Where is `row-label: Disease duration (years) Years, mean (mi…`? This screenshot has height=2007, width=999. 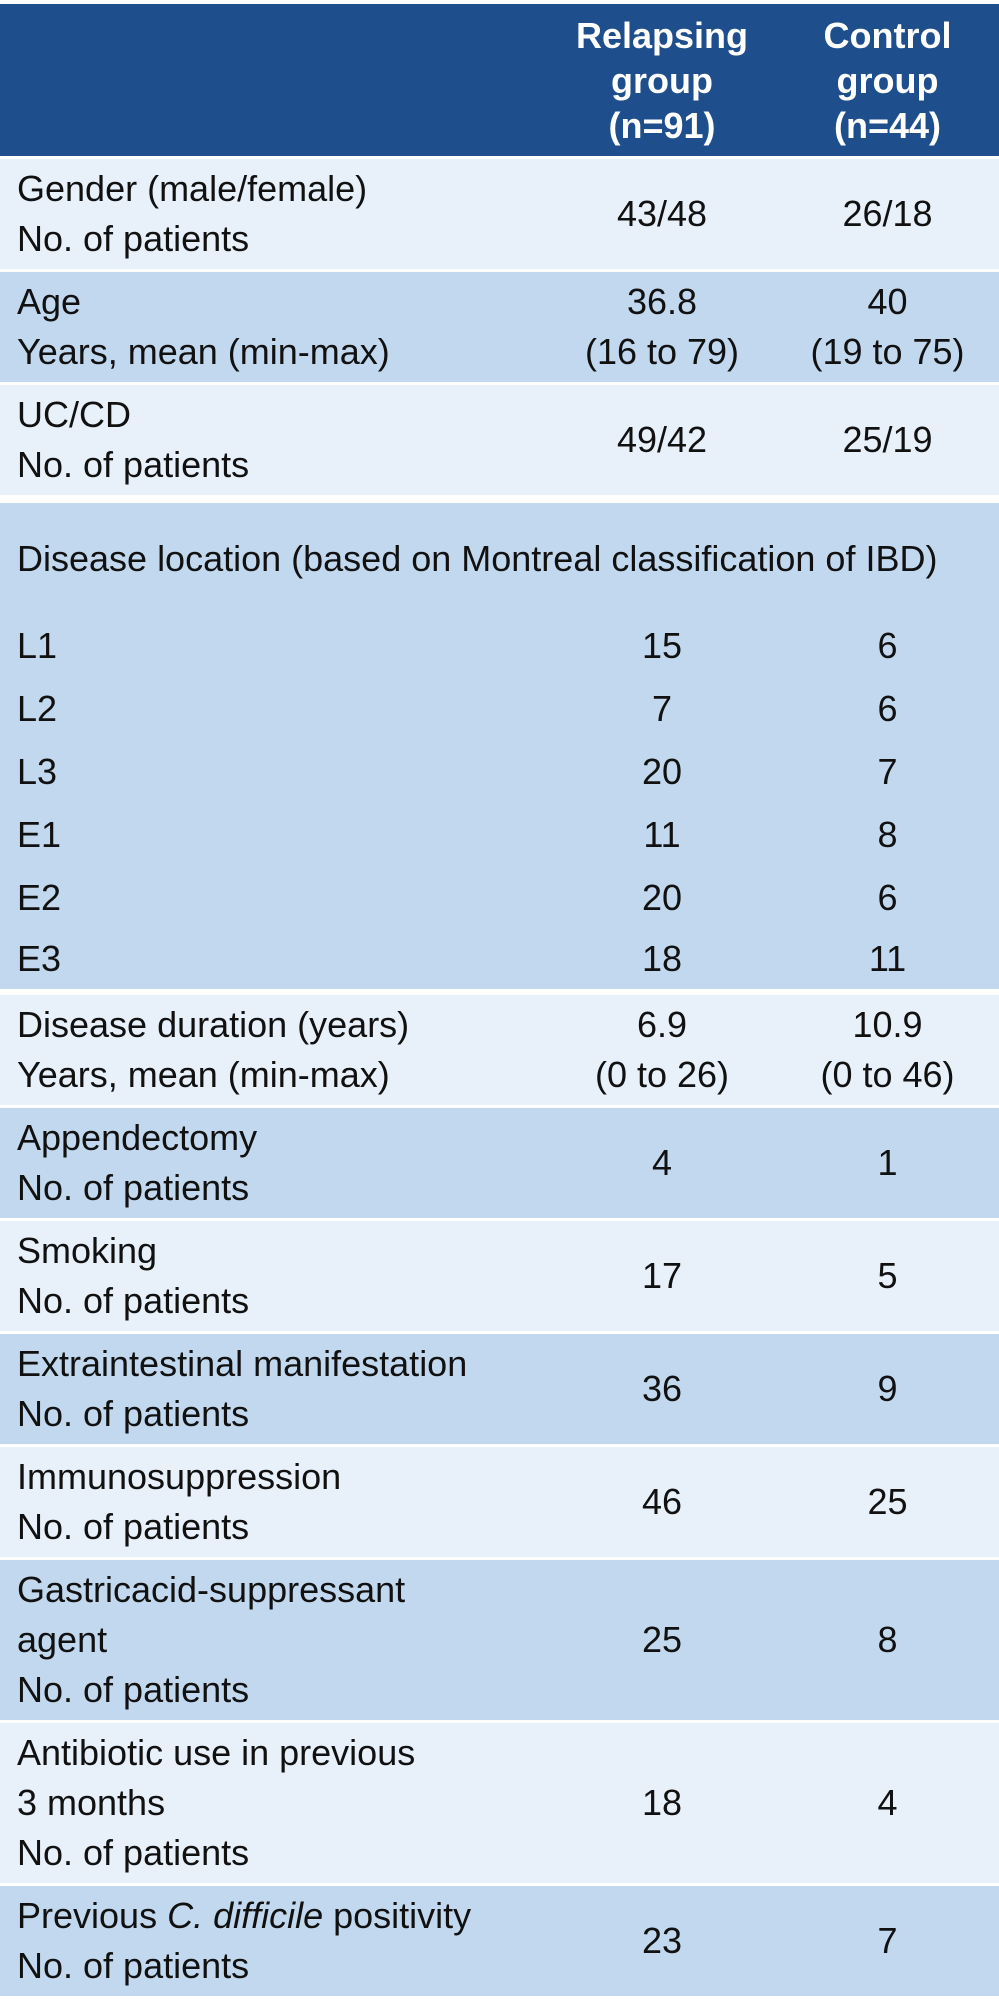
row-label: Disease duration (years) Years, mean (mi… is located at coordinates (274, 1051).